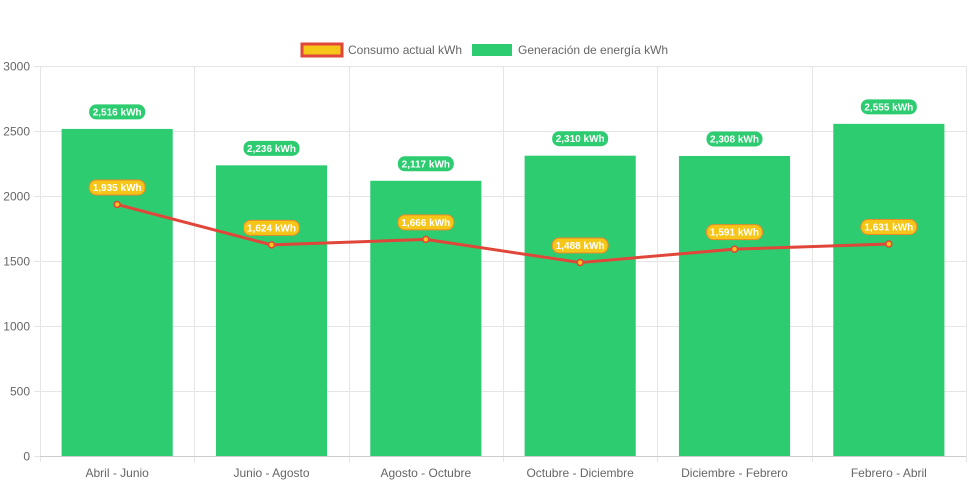 Image resolution: width=971 pixels, height=485 pixels. I want to click on x-tick-label: Diciembre - Febrero, so click(734, 473).